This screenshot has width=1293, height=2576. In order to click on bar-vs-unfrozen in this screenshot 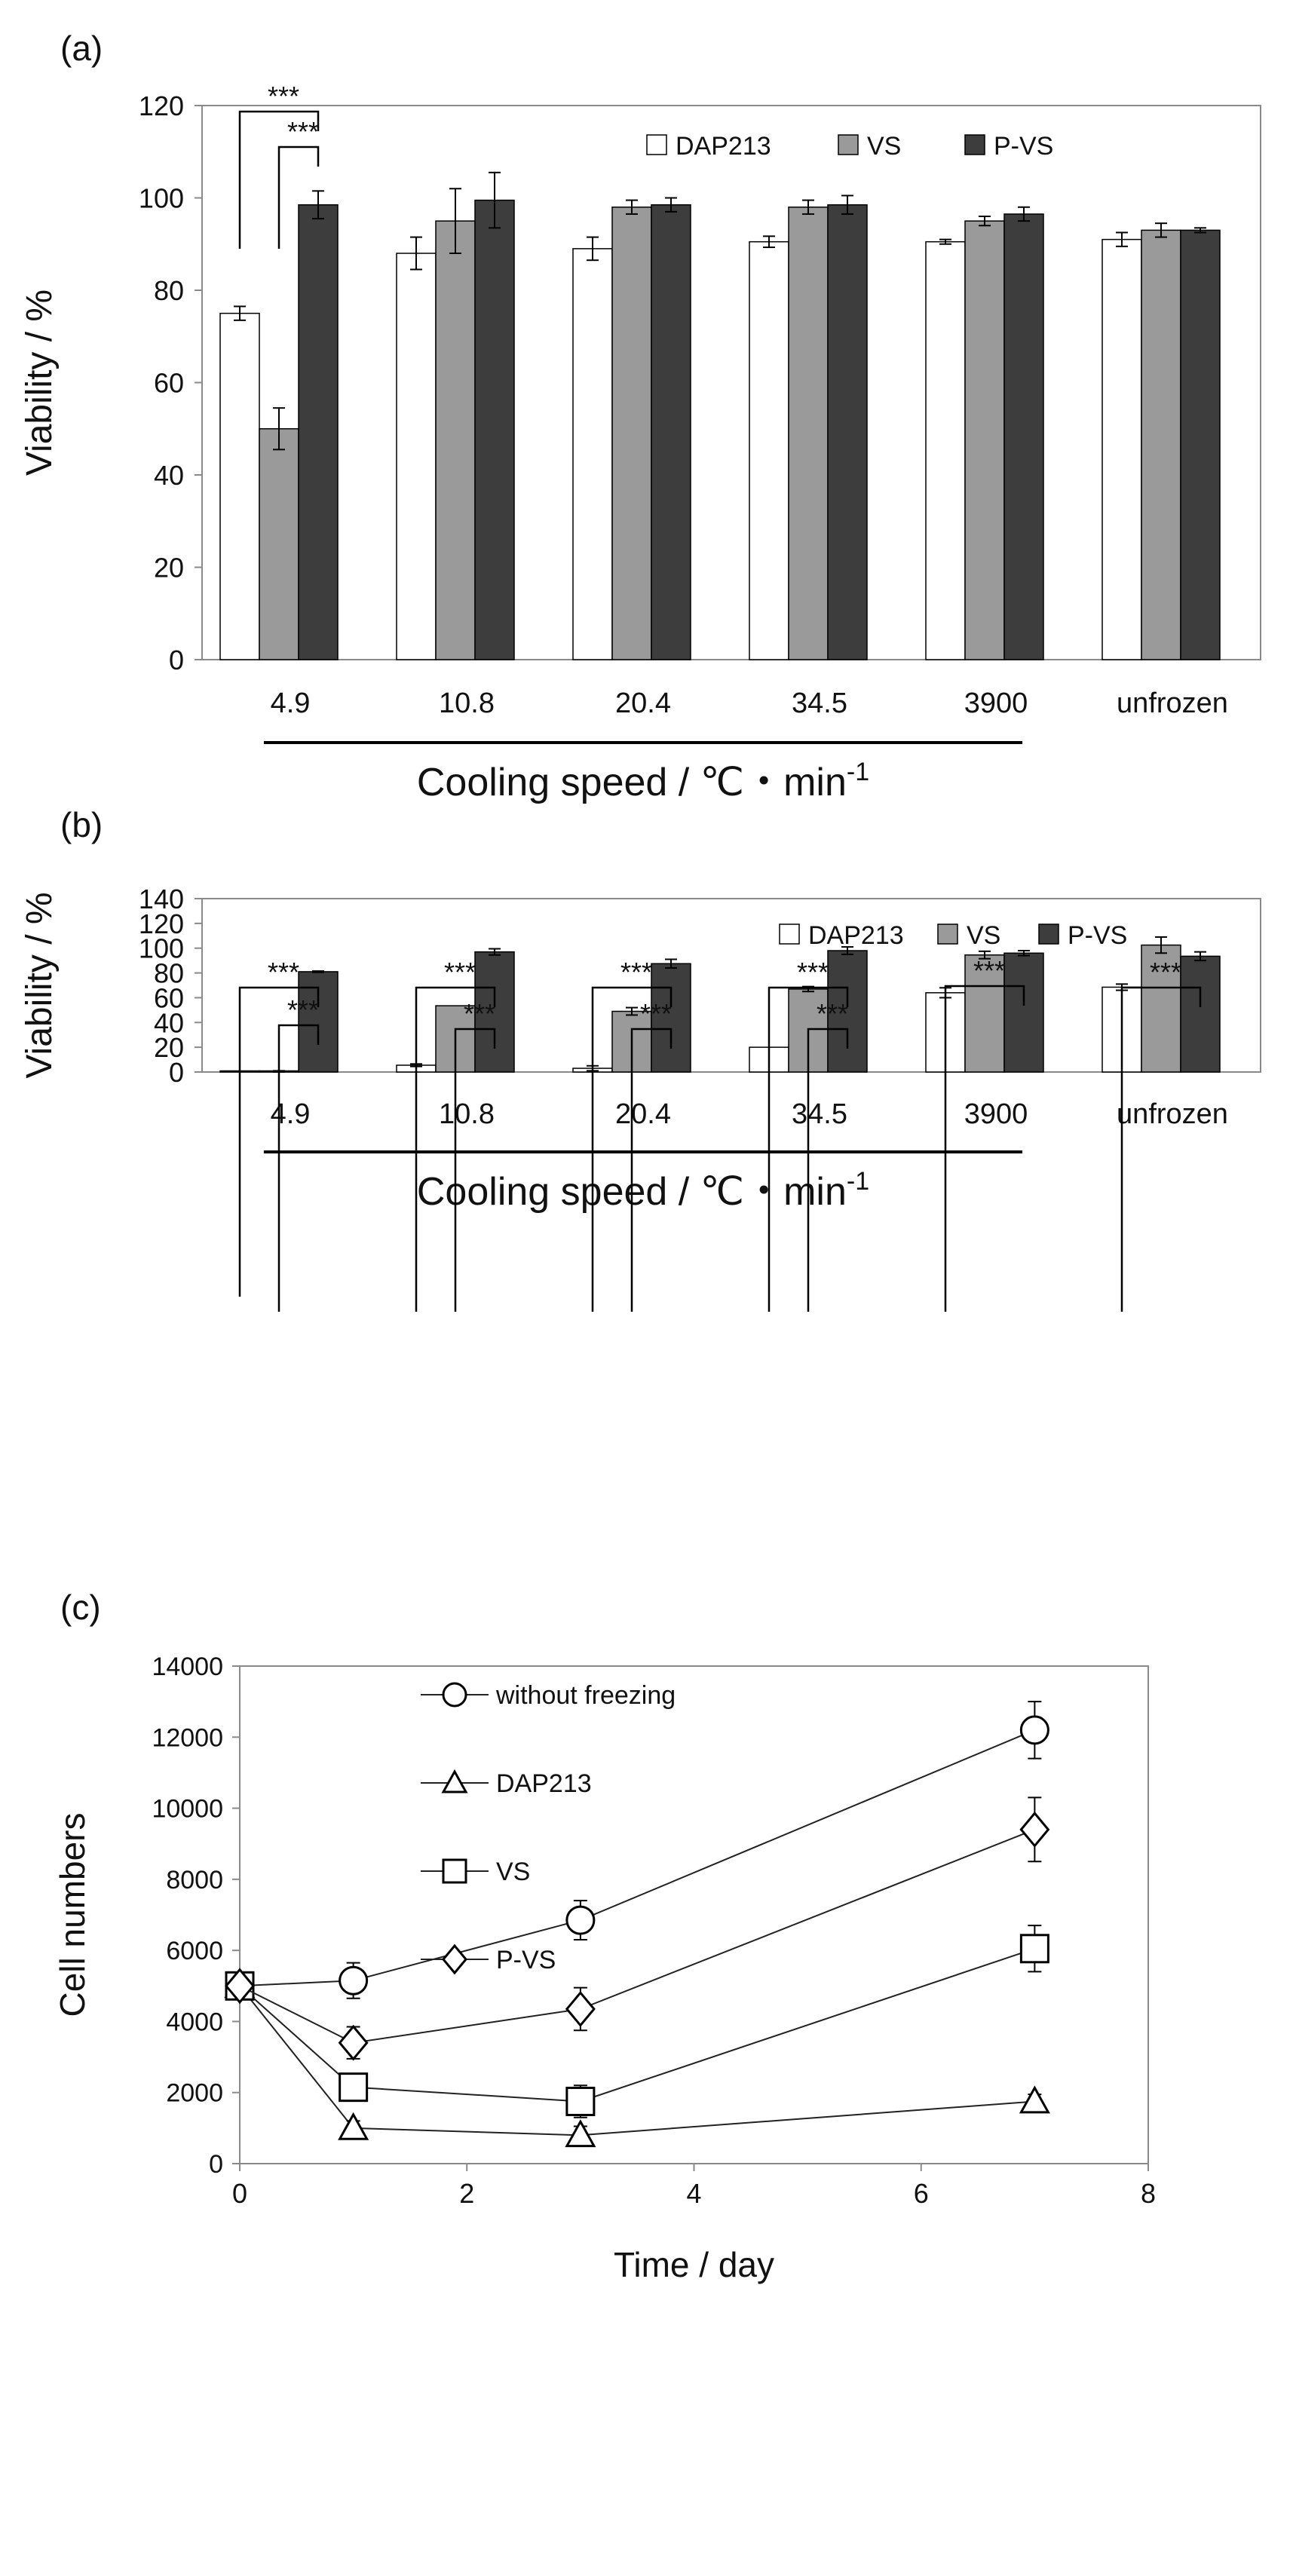, I will do `click(1161, 444)`.